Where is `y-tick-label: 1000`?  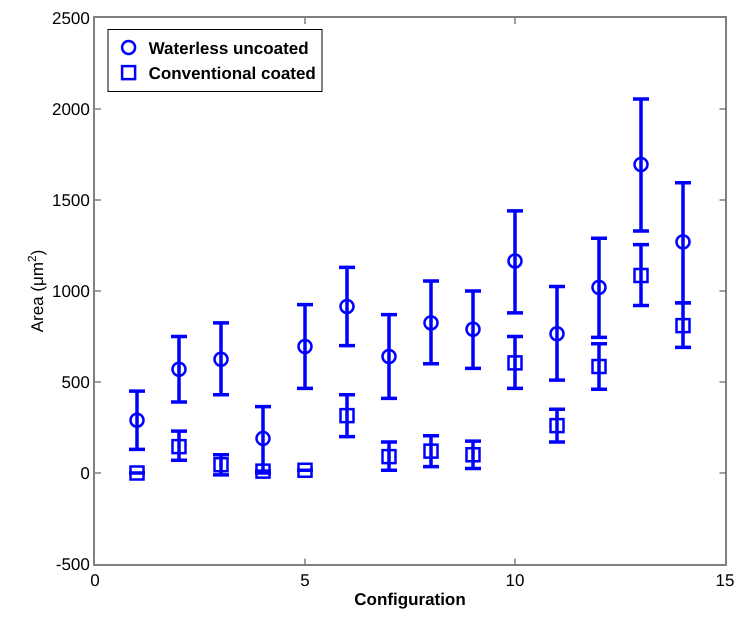 y-tick-label: 1000 is located at coordinates (71, 291).